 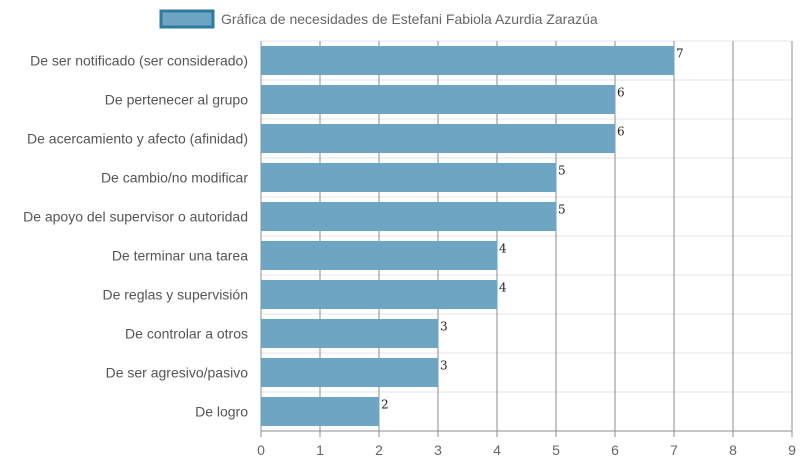 What do you see at coordinates (674, 450) in the screenshot?
I see `x-tick-label: 7` at bounding box center [674, 450].